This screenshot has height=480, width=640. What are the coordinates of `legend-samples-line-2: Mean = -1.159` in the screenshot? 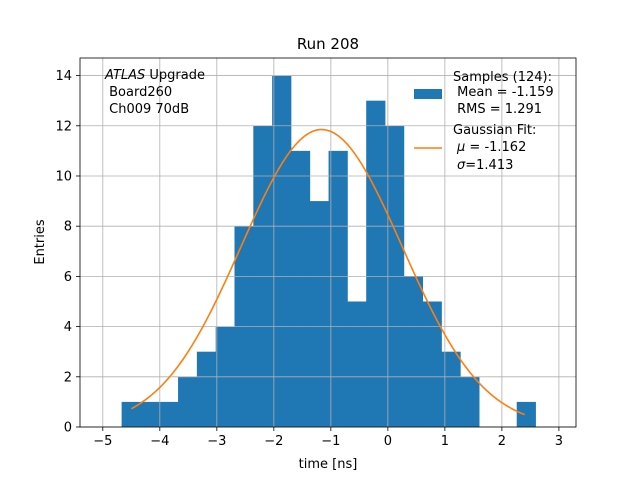 It's located at (503, 92).